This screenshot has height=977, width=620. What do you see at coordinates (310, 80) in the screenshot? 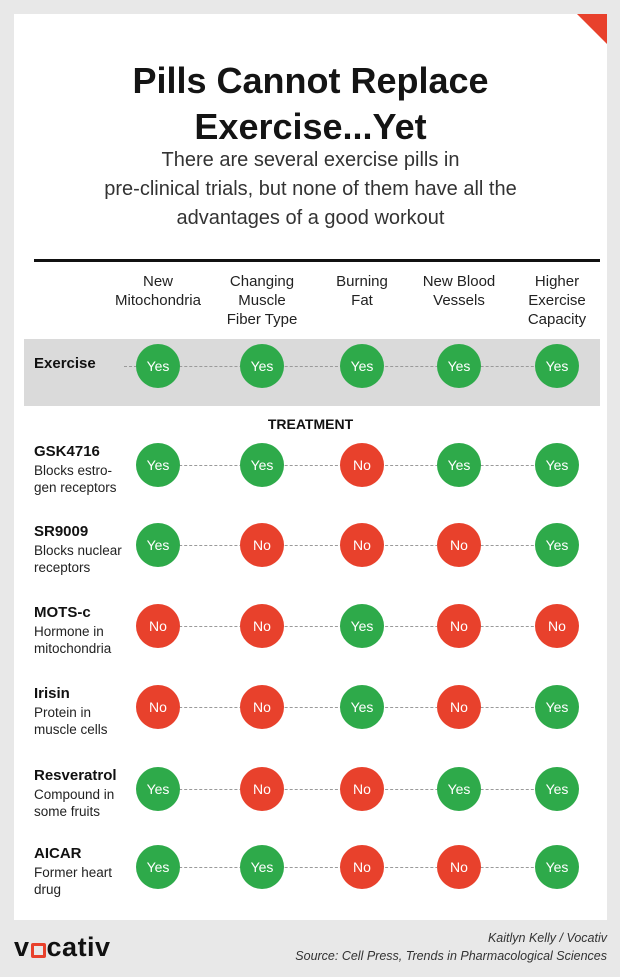
I see `title-line: Pills Cannot Replace` at bounding box center [310, 80].